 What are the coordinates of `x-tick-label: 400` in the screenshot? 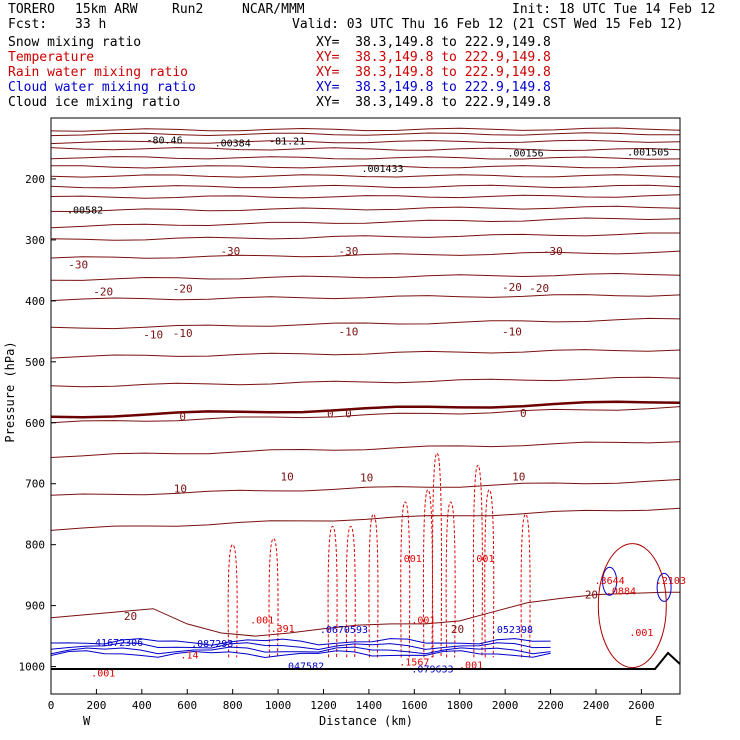 It's located at (142, 705).